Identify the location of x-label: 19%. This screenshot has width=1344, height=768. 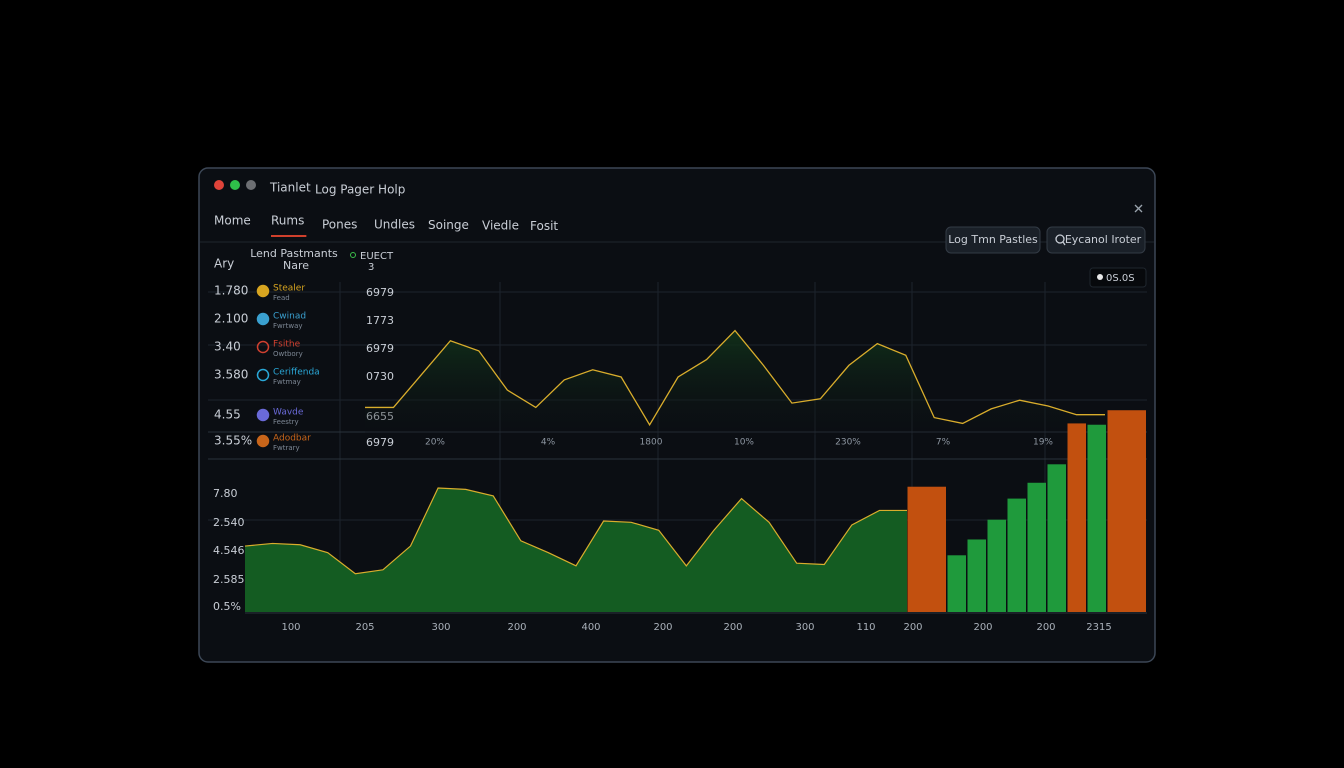
(1043, 443).